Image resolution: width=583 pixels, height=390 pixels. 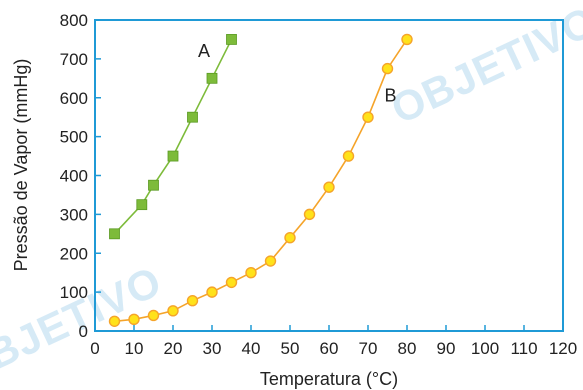 What do you see at coordinates (204, 51) in the screenshot?
I see `series-label-A: A` at bounding box center [204, 51].